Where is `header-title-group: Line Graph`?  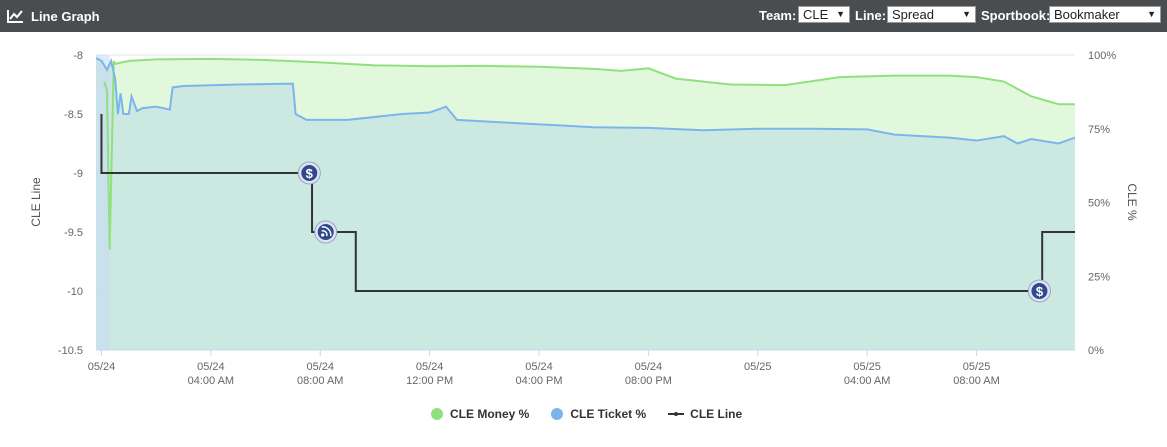
header-title-group: Line Graph is located at coordinates (53, 16).